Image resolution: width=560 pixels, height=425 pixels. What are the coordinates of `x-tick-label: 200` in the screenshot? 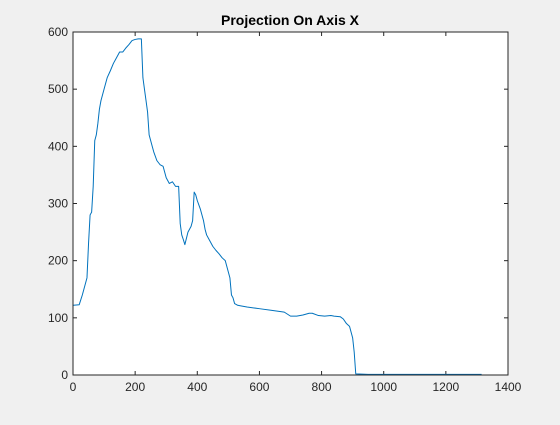 It's located at (135, 387).